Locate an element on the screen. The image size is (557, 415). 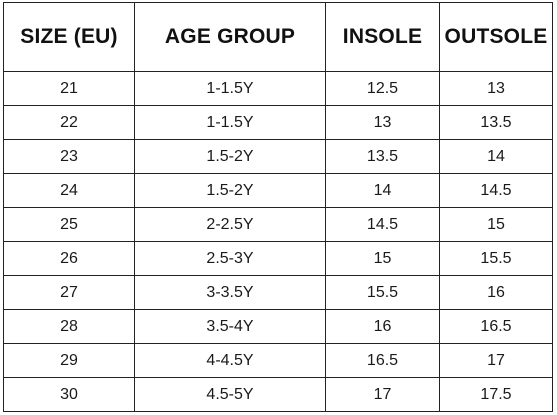
cell-size-eu: 28 is located at coordinates (69, 326).